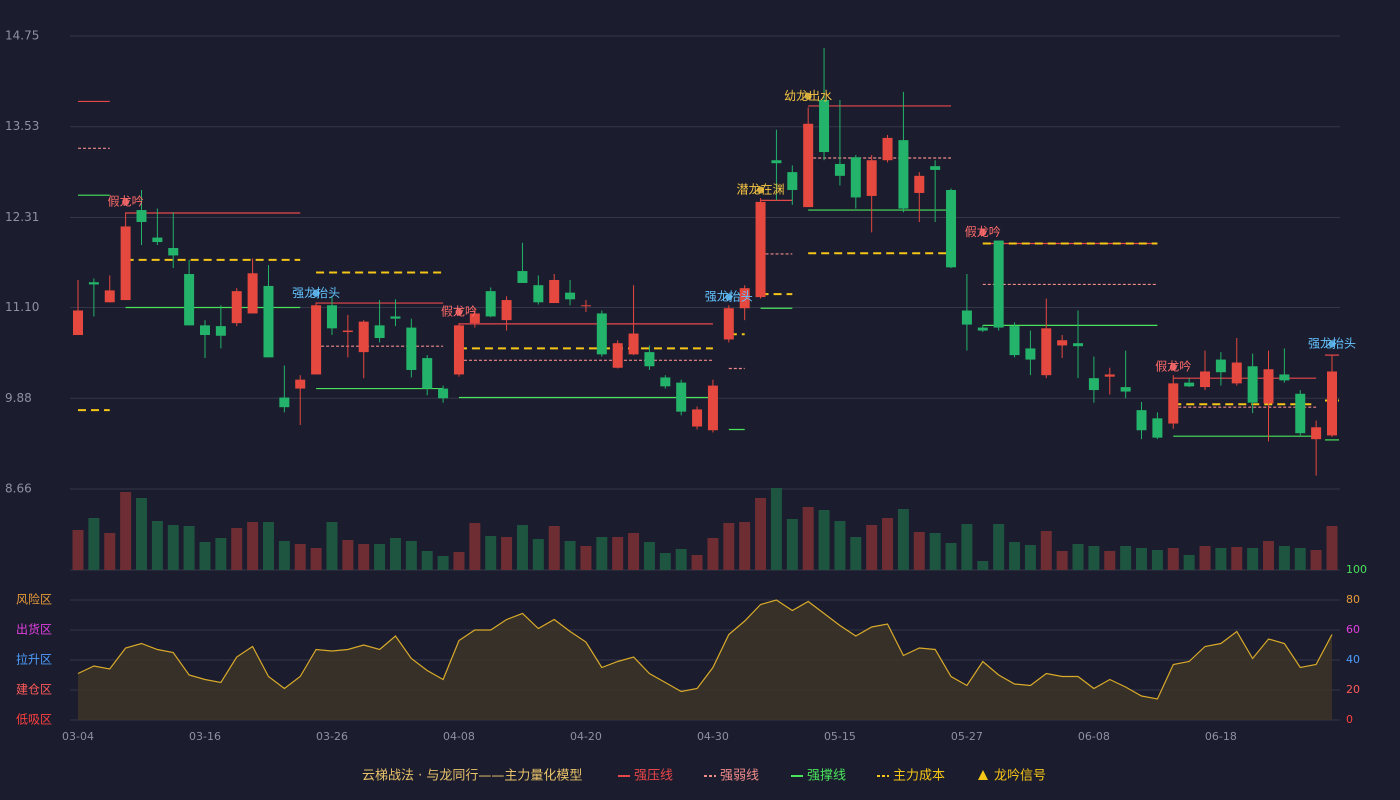  I want to click on legend-label: 强压线, so click(653, 776).